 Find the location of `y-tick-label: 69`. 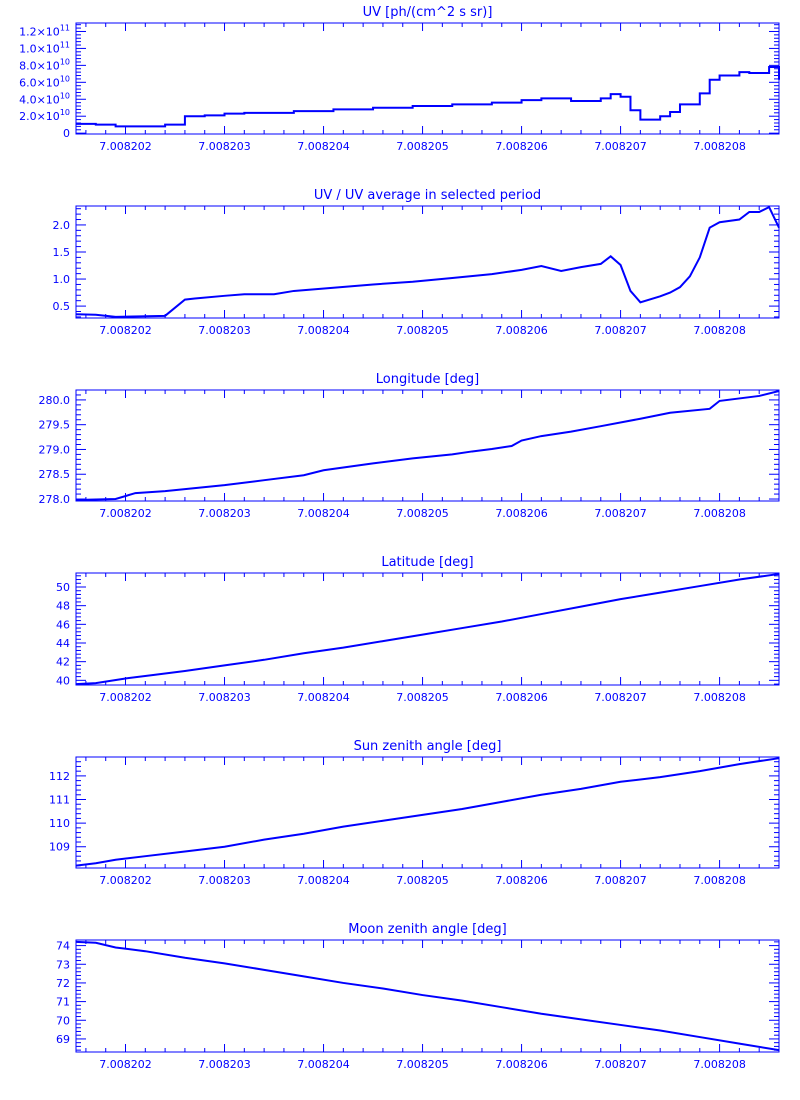

y-tick-label: 69 is located at coordinates (63, 1039).